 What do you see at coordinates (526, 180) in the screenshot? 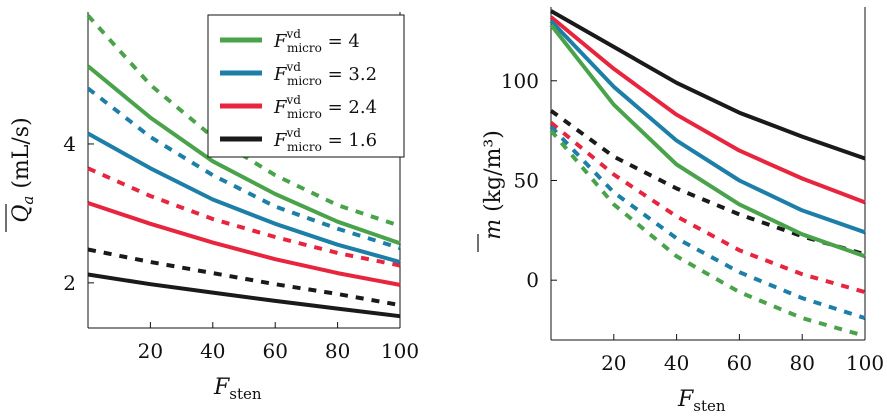
I see `right-y-tick-label: 50` at bounding box center [526, 180].